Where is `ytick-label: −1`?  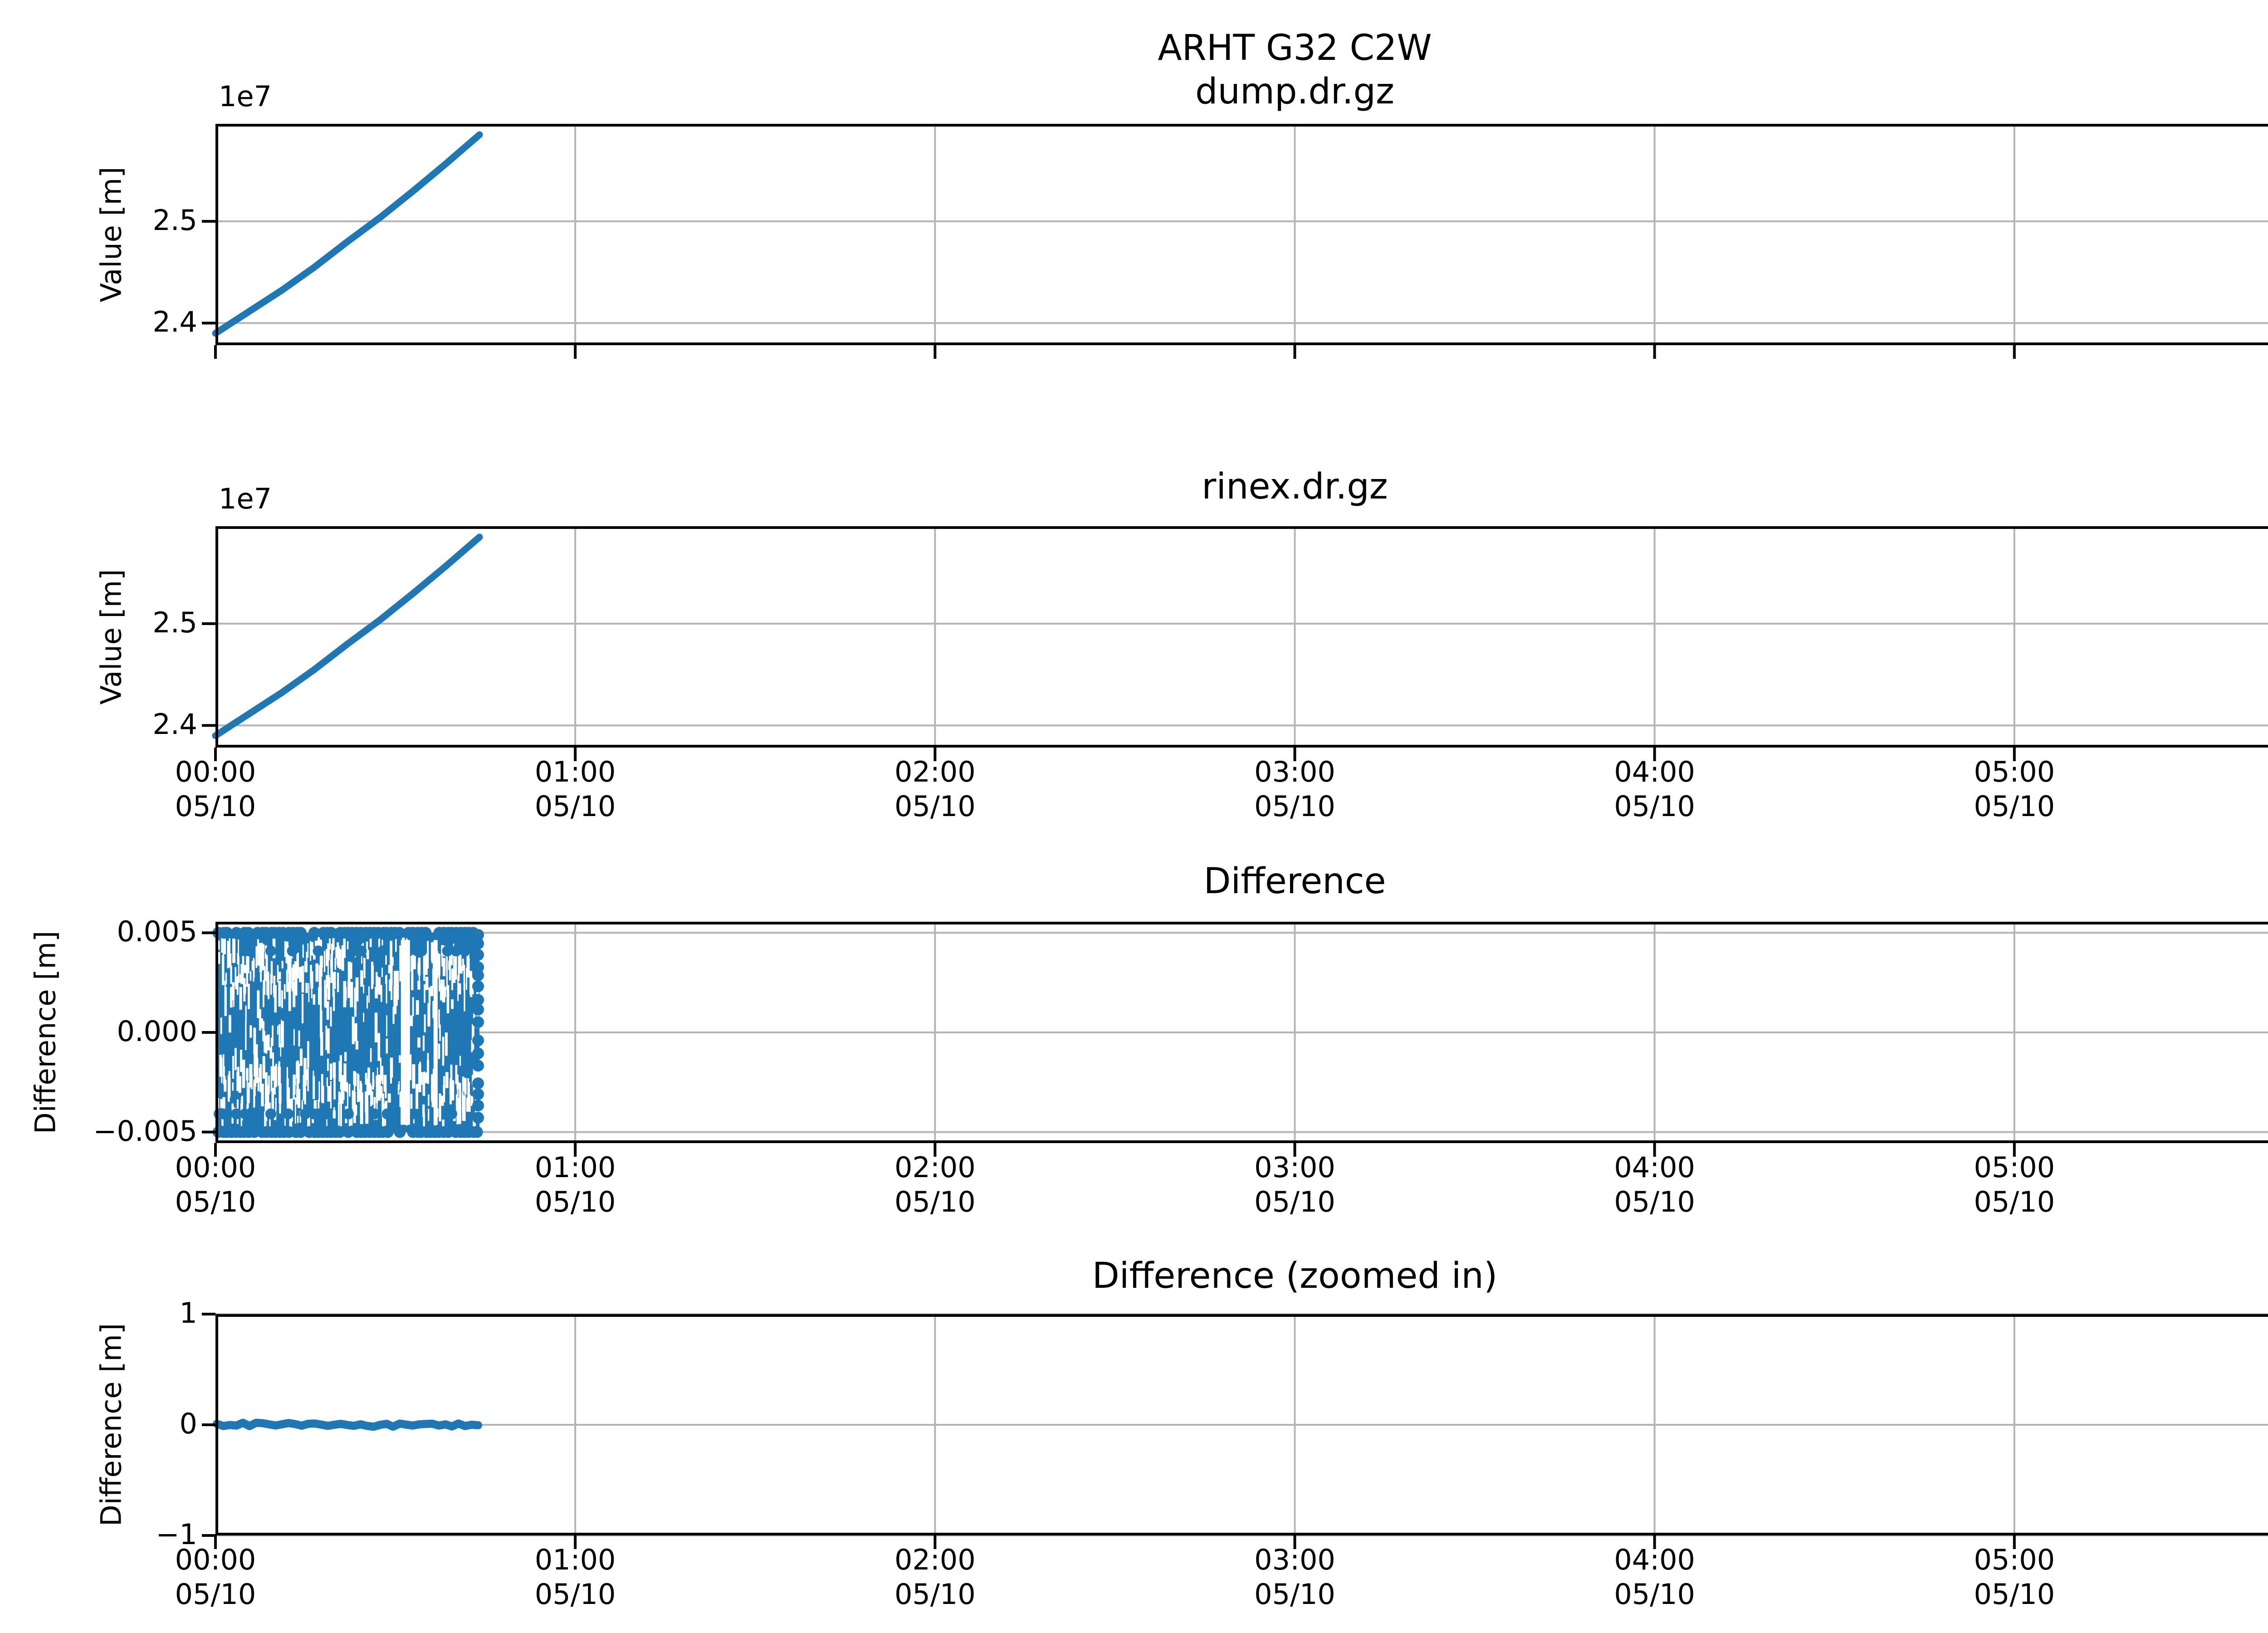
ytick-label: −1 is located at coordinates (177, 1534).